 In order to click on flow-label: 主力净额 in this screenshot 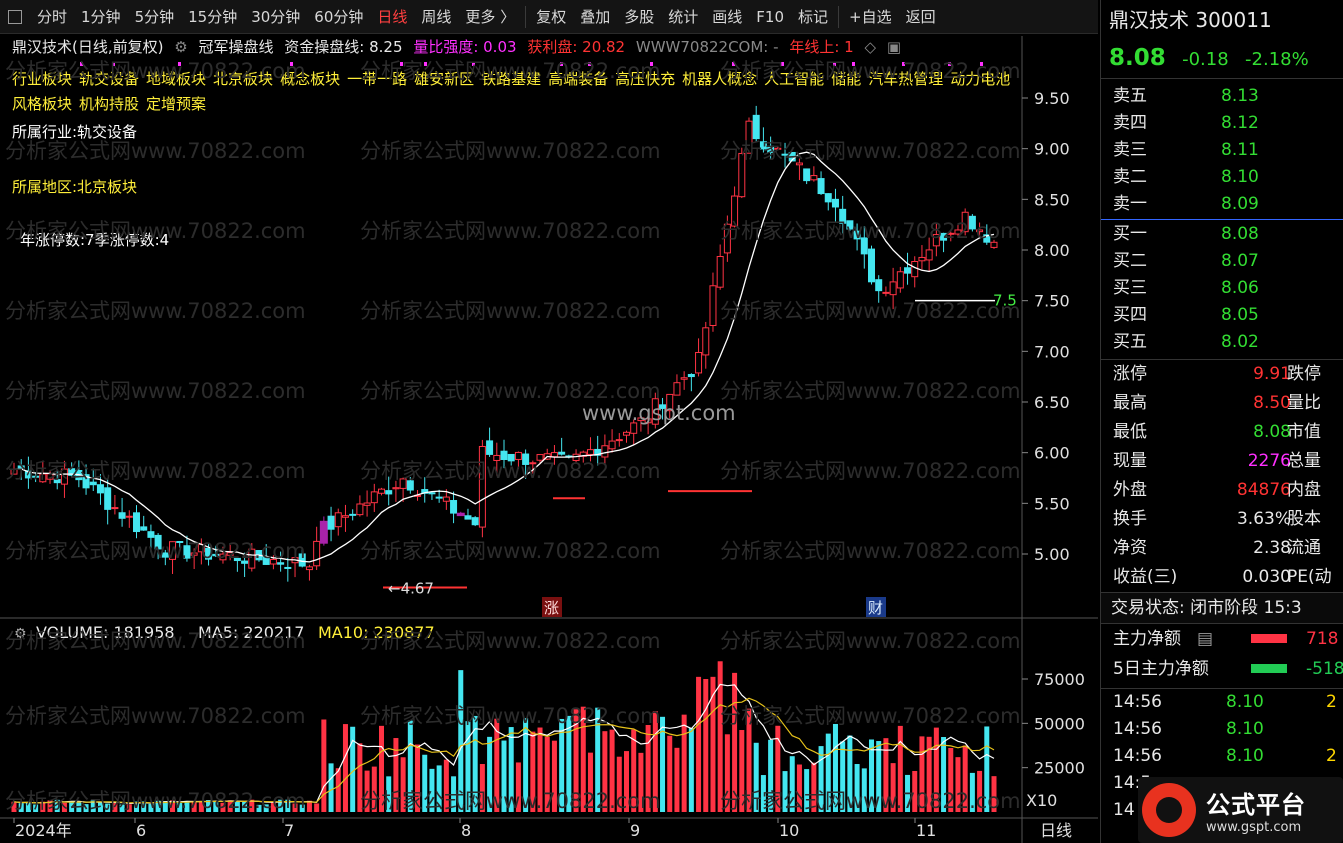, I will do `click(1147, 639)`.